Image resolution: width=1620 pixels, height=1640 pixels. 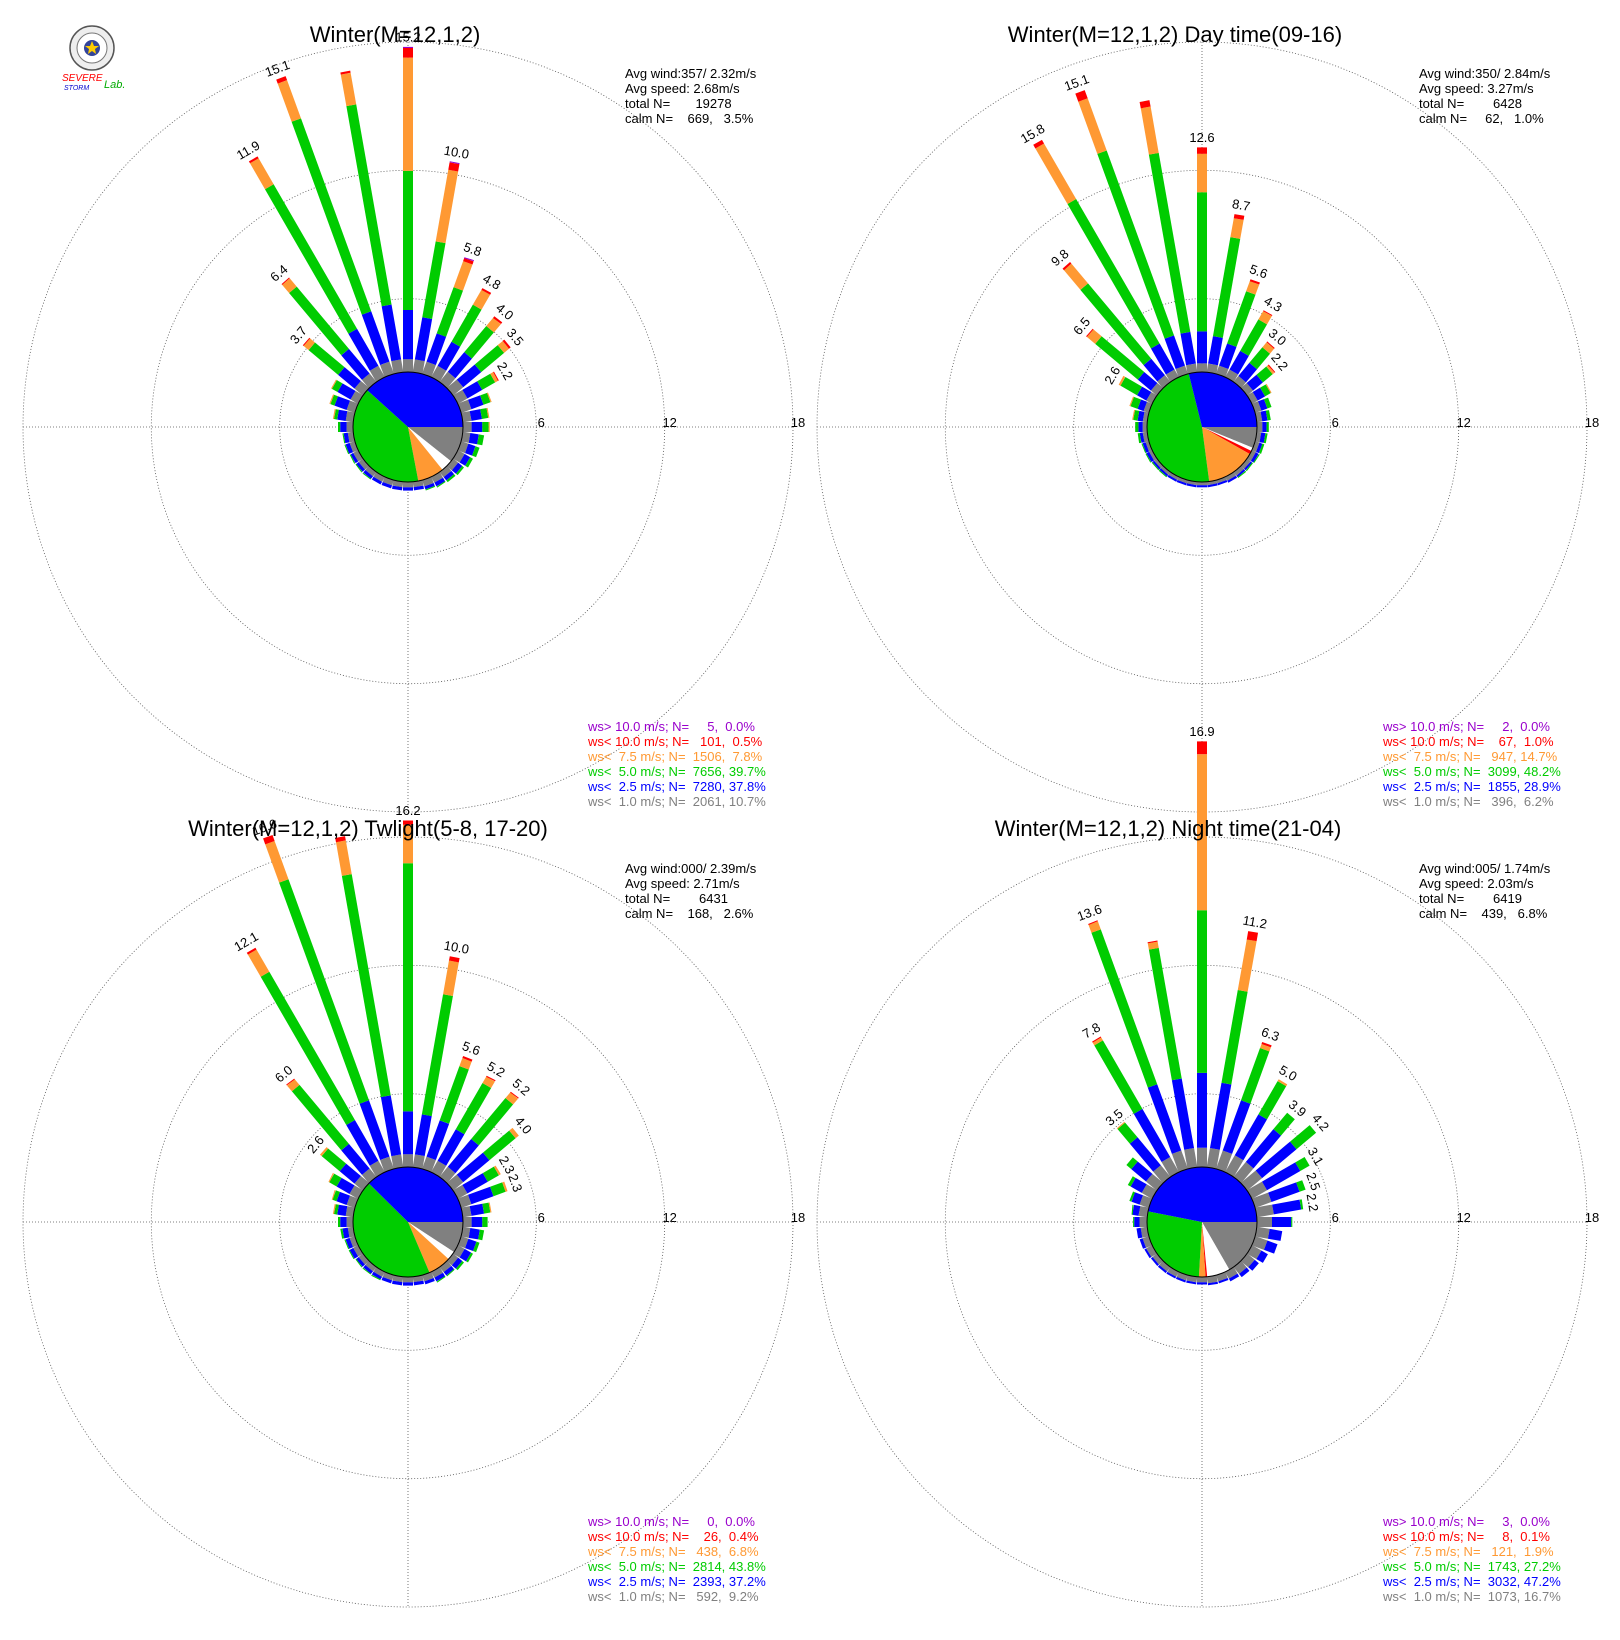 What do you see at coordinates (673, 1596) in the screenshot?
I see `legend-entry: ws< 1.0 m/s; N= 592, 9.2%` at bounding box center [673, 1596].